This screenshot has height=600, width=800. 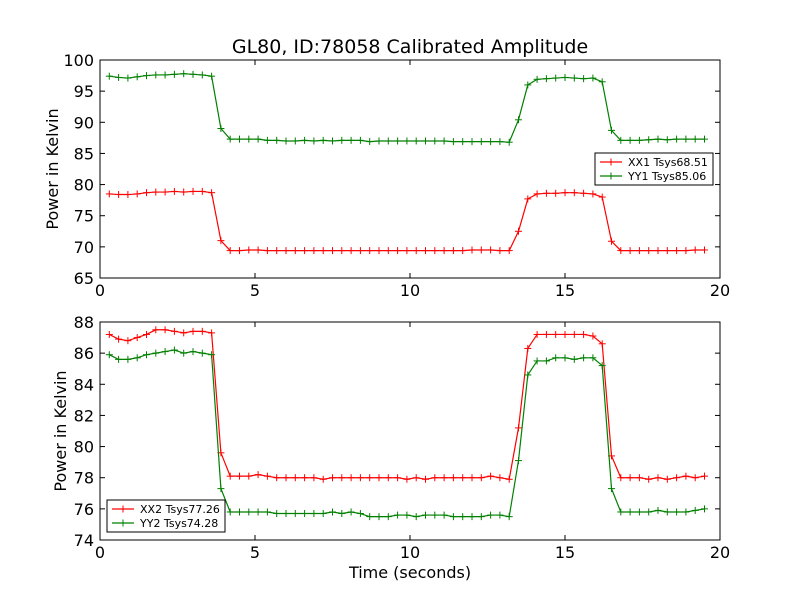 What do you see at coordinates (255, 552) in the screenshot?
I see `x-tick-label: 5` at bounding box center [255, 552].